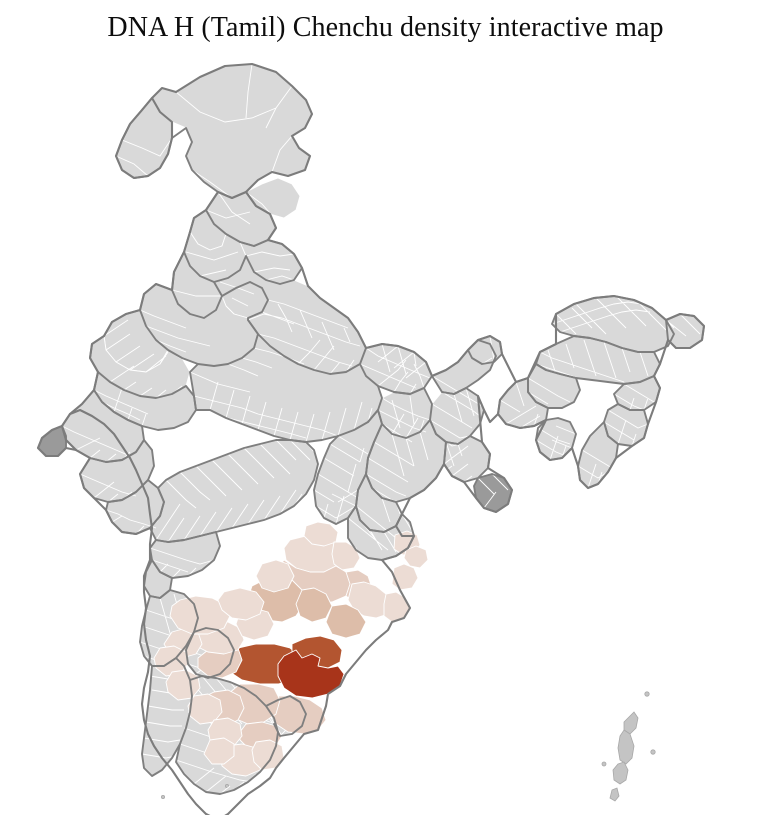 The image size is (771, 815). What do you see at coordinates (275, 576) in the screenshot?
I see `region-nanded-north` at bounding box center [275, 576].